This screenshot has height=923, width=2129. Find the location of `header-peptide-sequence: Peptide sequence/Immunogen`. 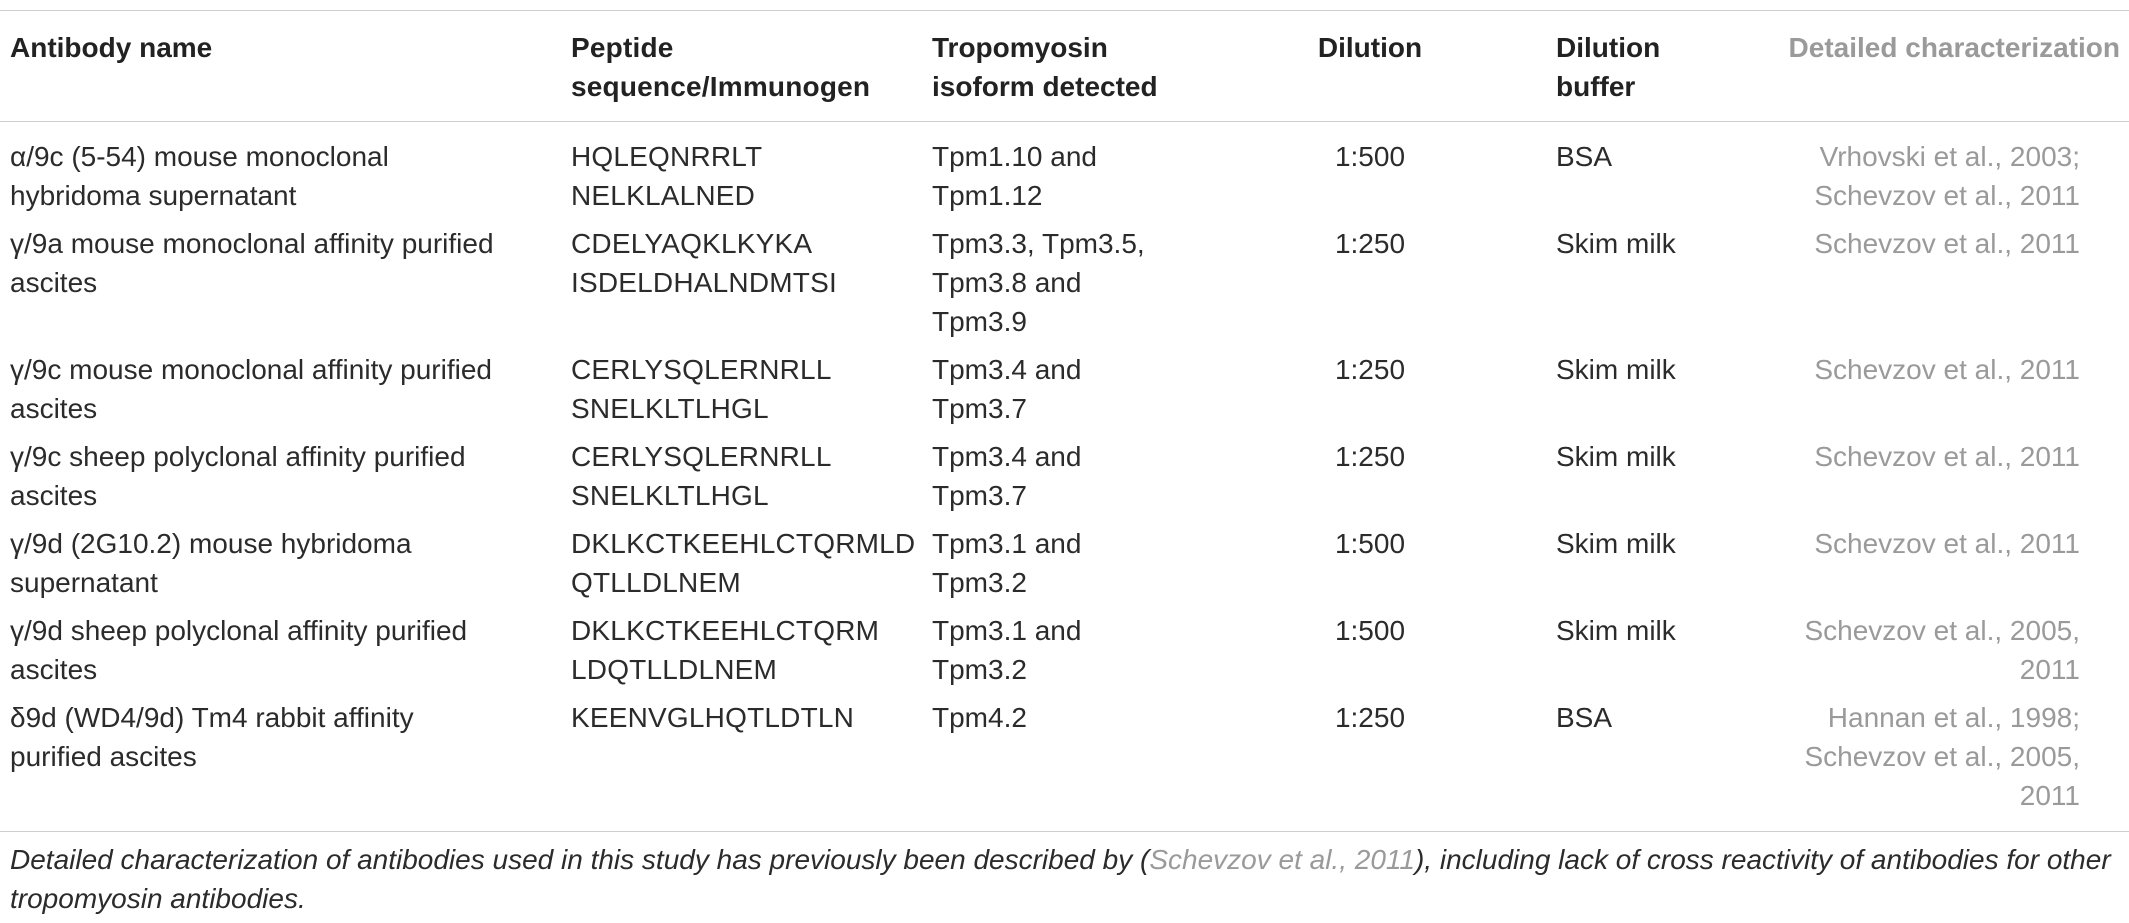

header-peptide-sequence: Peptide sequence/Immunogen is located at coordinates (721, 67).